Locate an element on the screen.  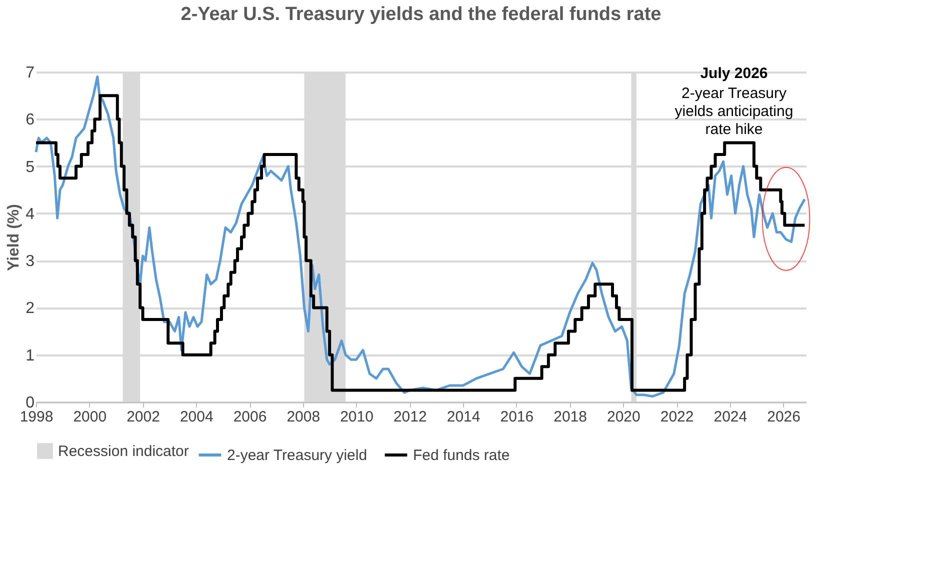
x-tick-label: 2020 is located at coordinates (623, 417).